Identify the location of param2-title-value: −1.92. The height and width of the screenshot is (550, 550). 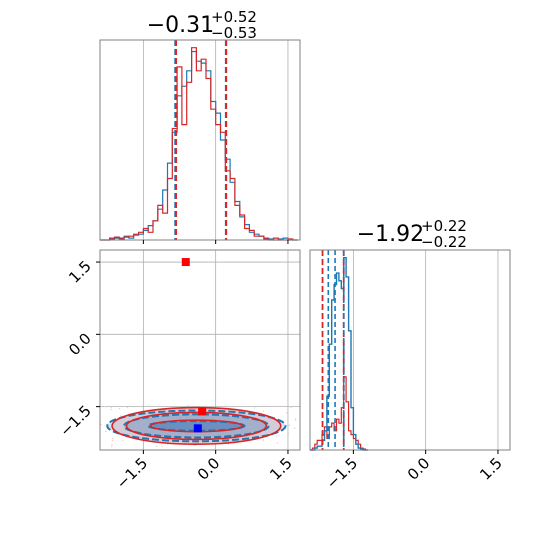
(390, 234).